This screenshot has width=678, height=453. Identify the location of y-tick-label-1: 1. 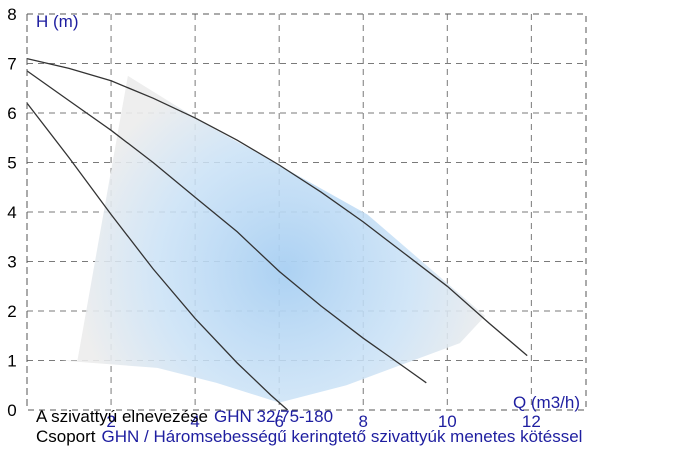
(11, 361).